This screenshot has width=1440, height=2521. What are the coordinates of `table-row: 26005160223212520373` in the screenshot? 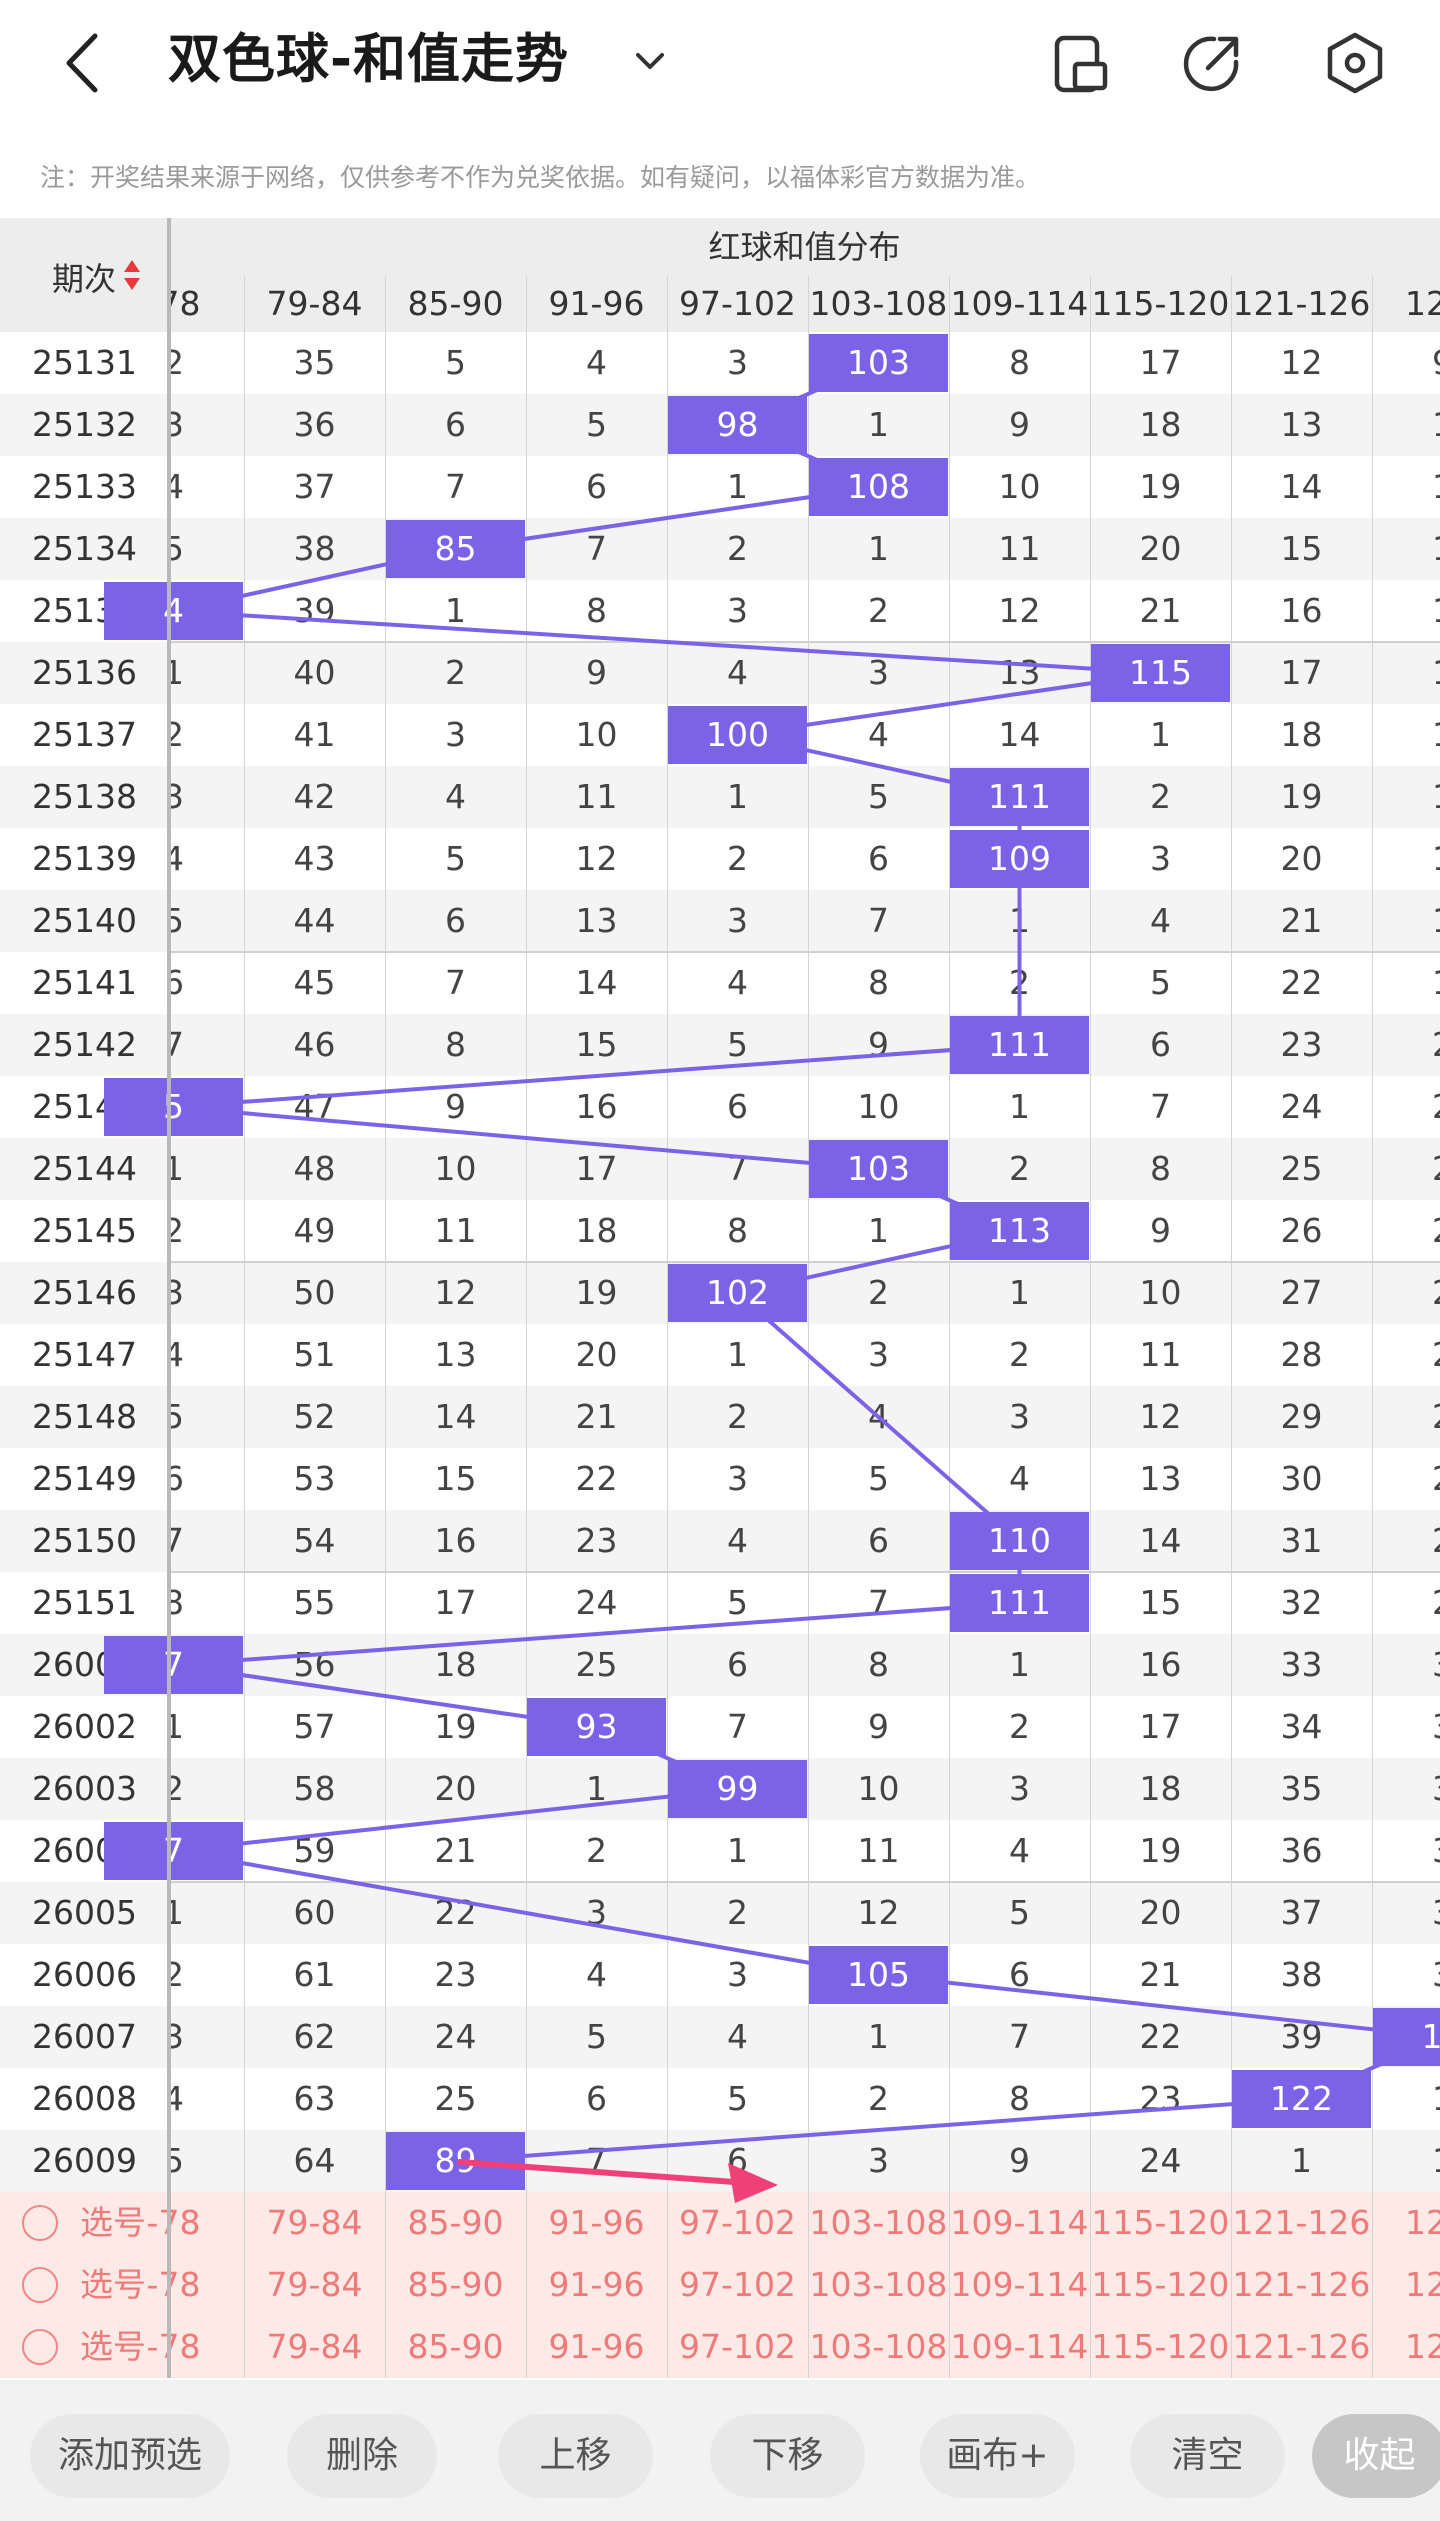 It's located at (720, 1913).